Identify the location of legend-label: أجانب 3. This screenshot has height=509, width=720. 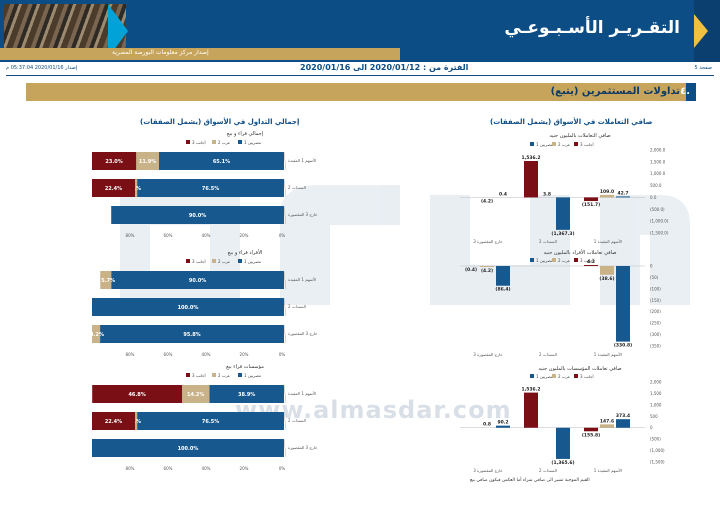
(587, 260).